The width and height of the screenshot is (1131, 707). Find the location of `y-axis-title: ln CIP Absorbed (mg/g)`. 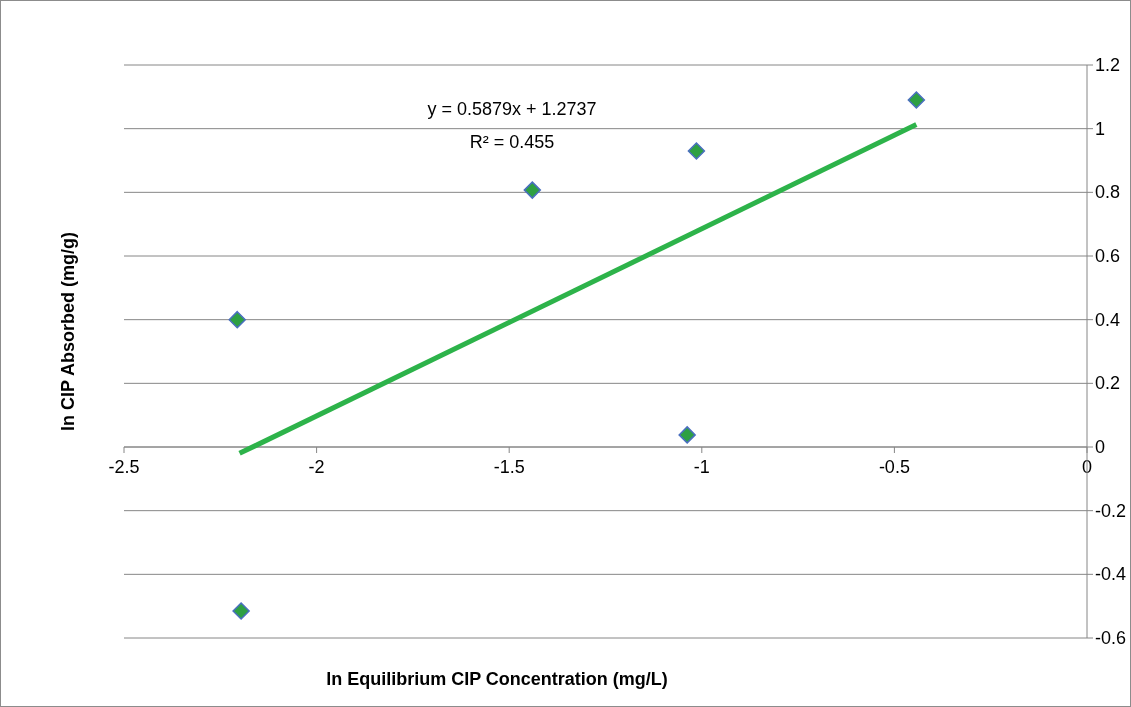

y-axis-title: ln CIP Absorbed (mg/g) is located at coordinates (68, 331).